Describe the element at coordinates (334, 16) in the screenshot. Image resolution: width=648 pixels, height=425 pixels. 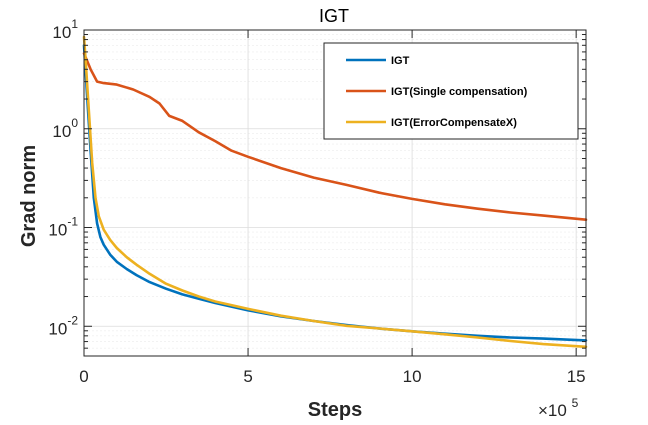
I see `chart-title: IGT` at that location.